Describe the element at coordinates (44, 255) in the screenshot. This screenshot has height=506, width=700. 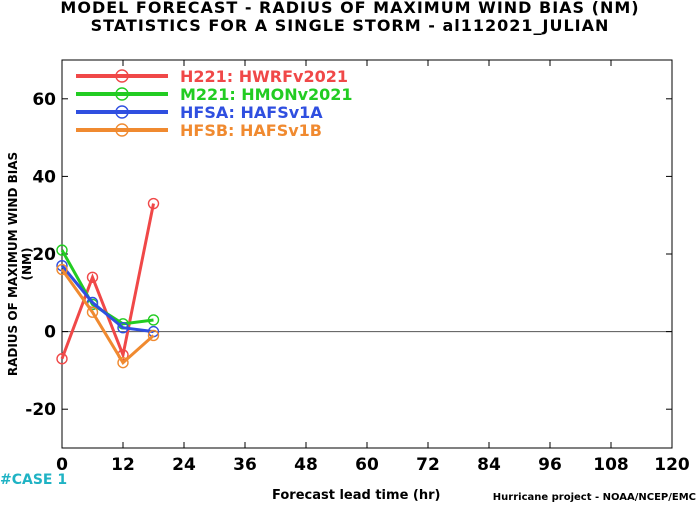
I see `y-tick-label: 20` at that location.